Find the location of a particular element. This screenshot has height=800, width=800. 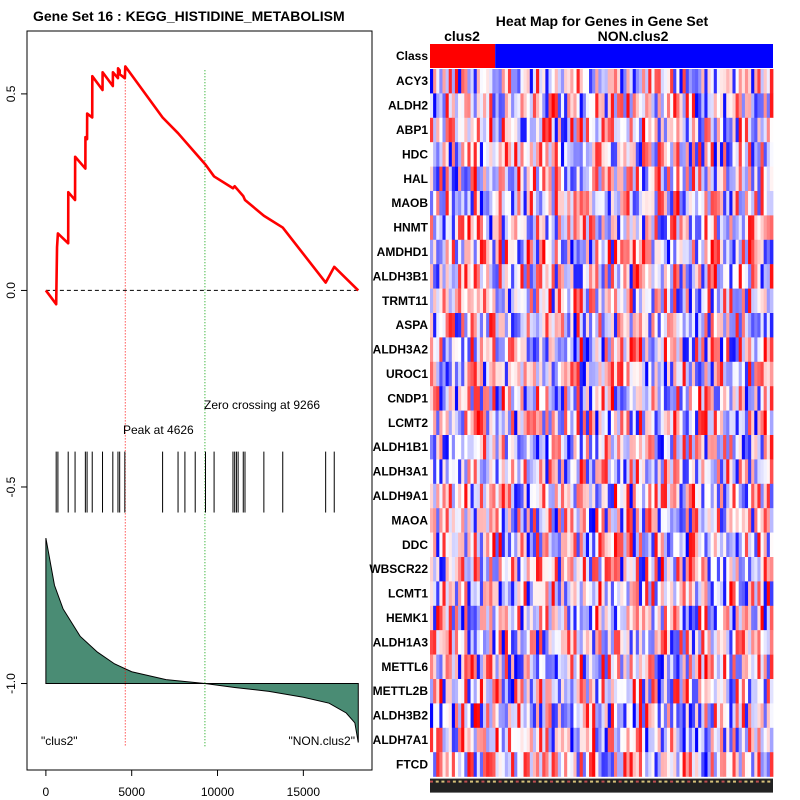

gene-row-label: HDC is located at coordinates (415, 154).